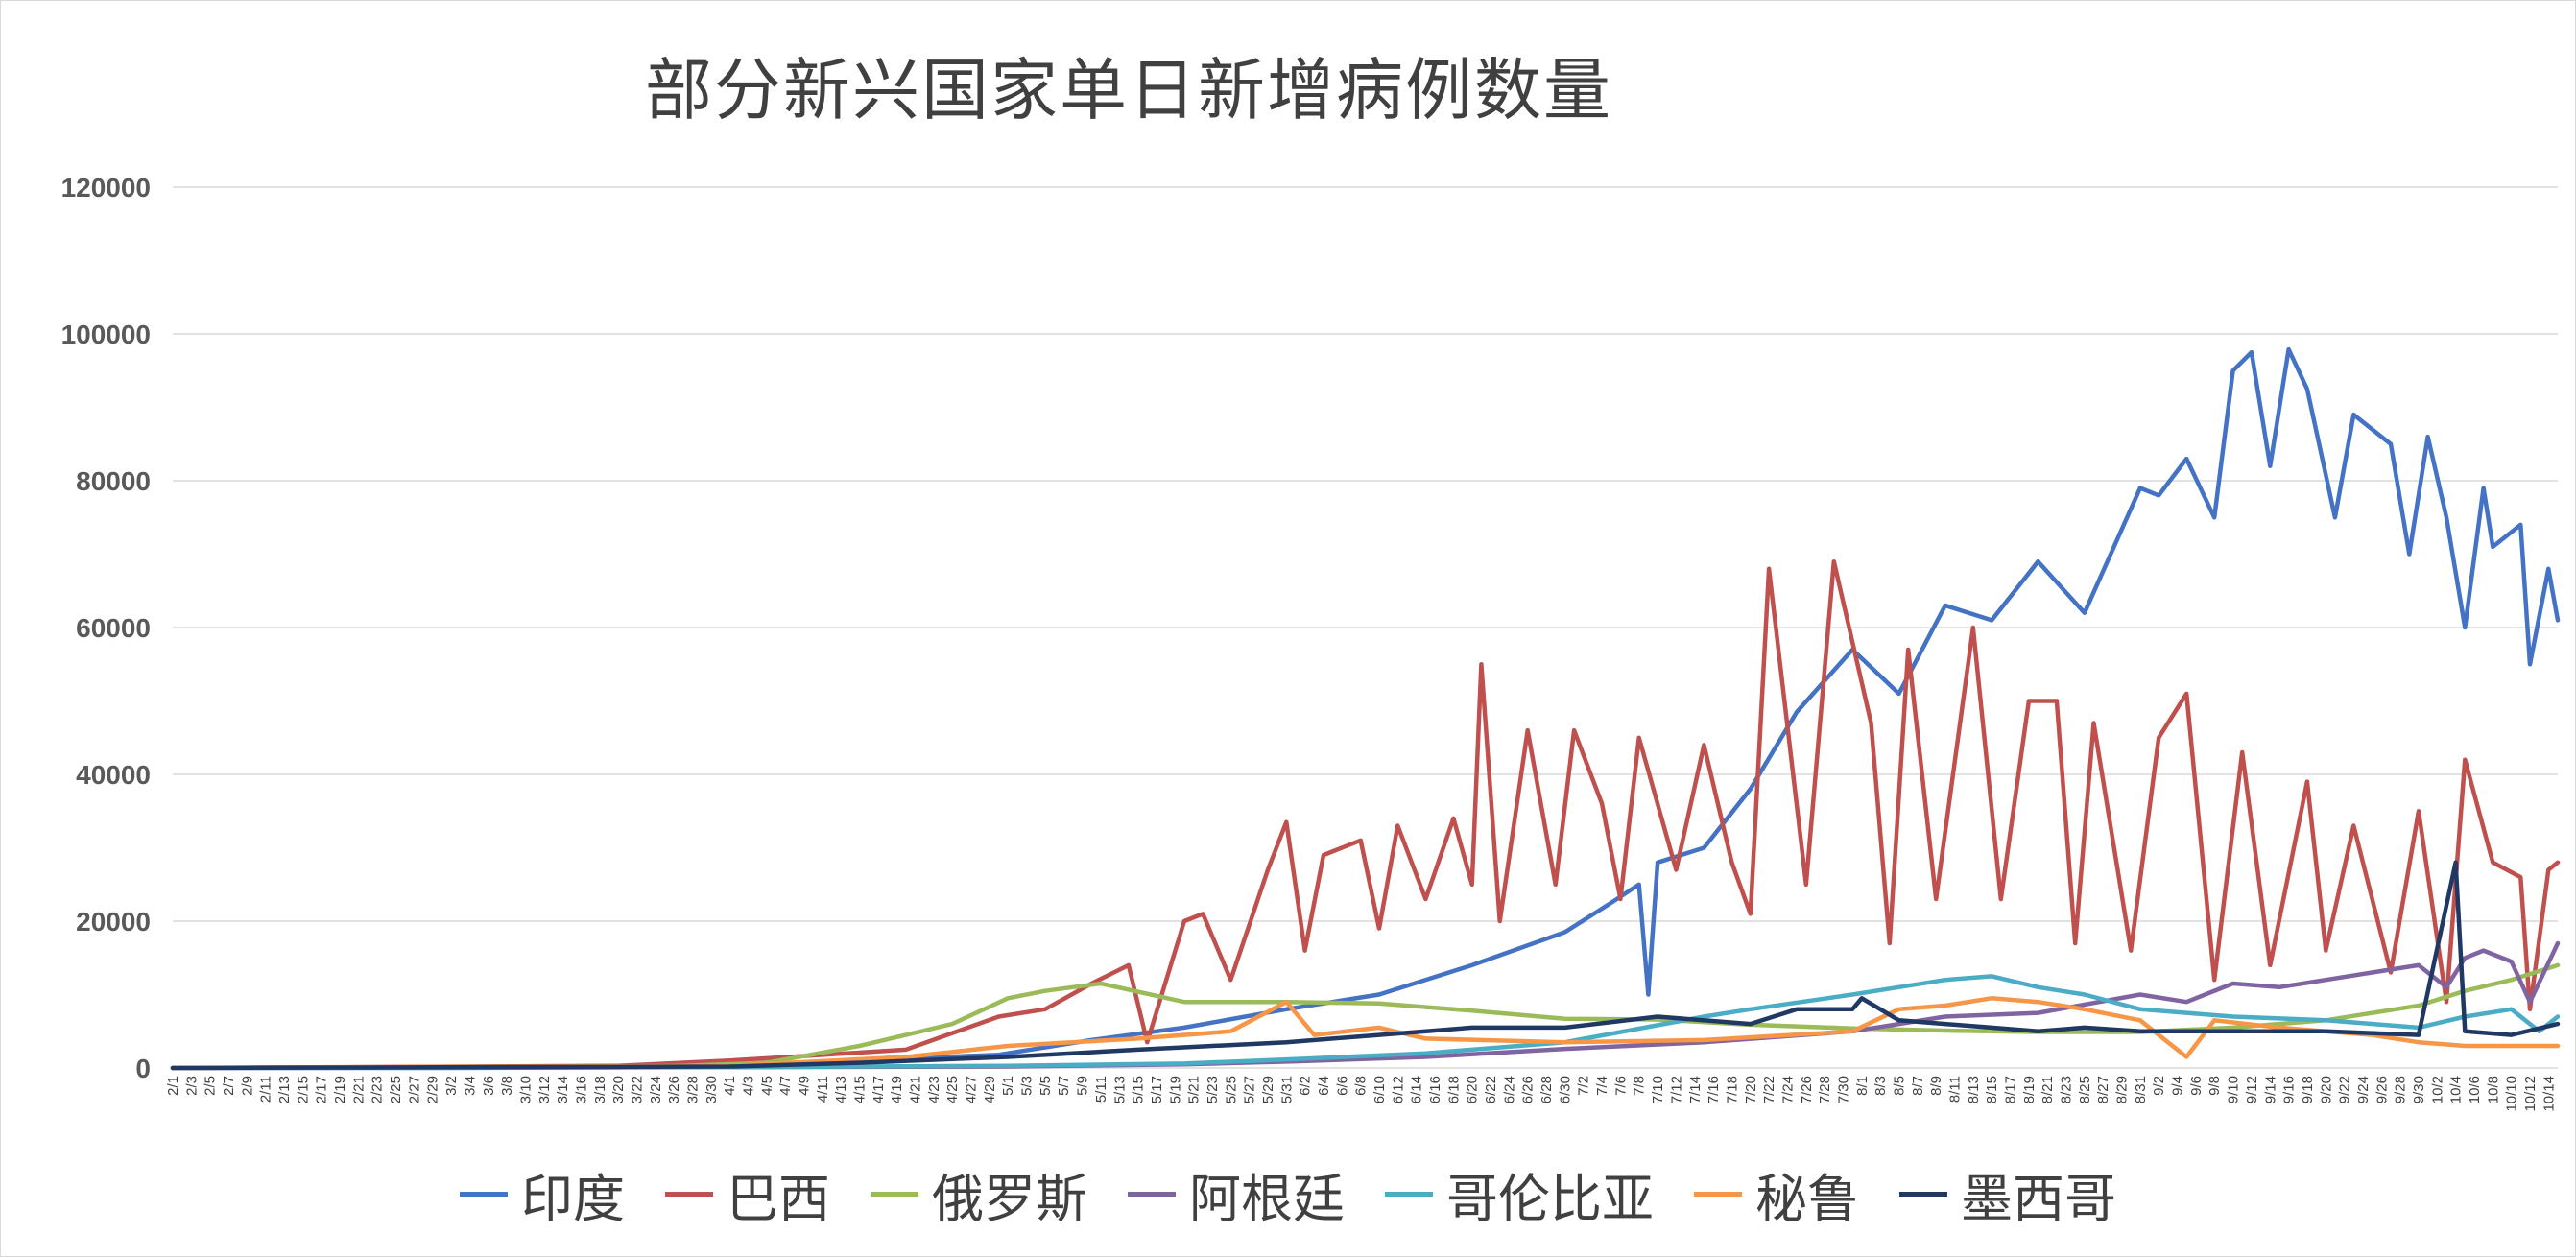 The height and width of the screenshot is (1257, 2576). I want to click on x-tick-label: 2/19, so click(340, 1090).